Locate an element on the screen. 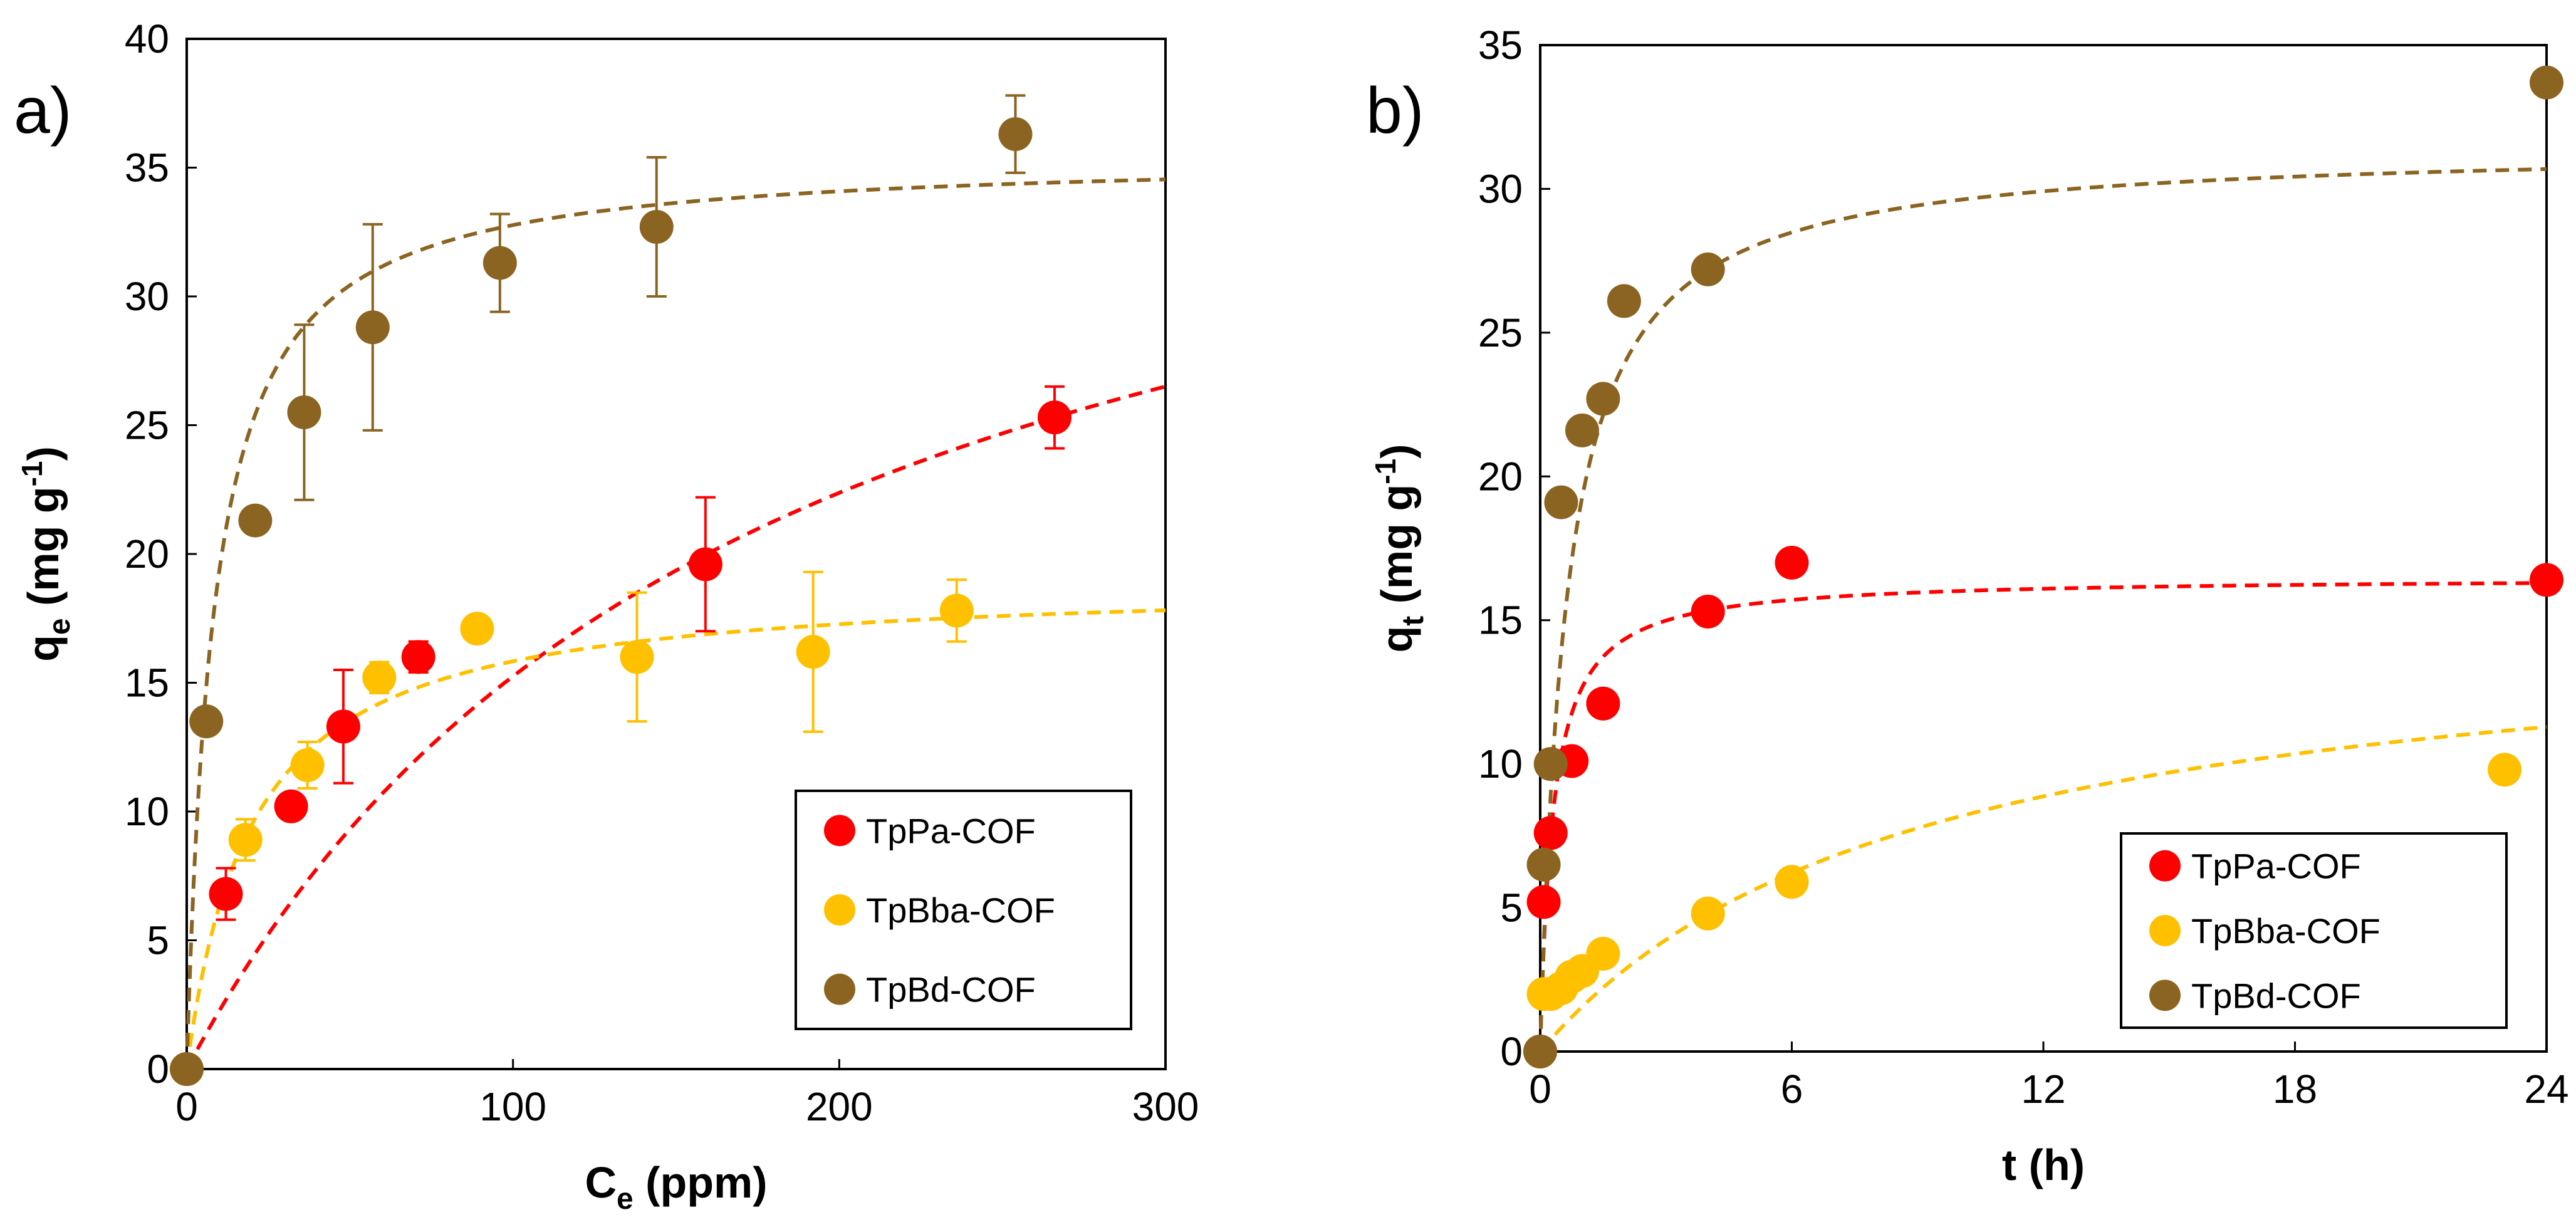 Image resolution: width=2576 pixels, height=1232 pixels. legend-frame is located at coordinates (2314, 930).